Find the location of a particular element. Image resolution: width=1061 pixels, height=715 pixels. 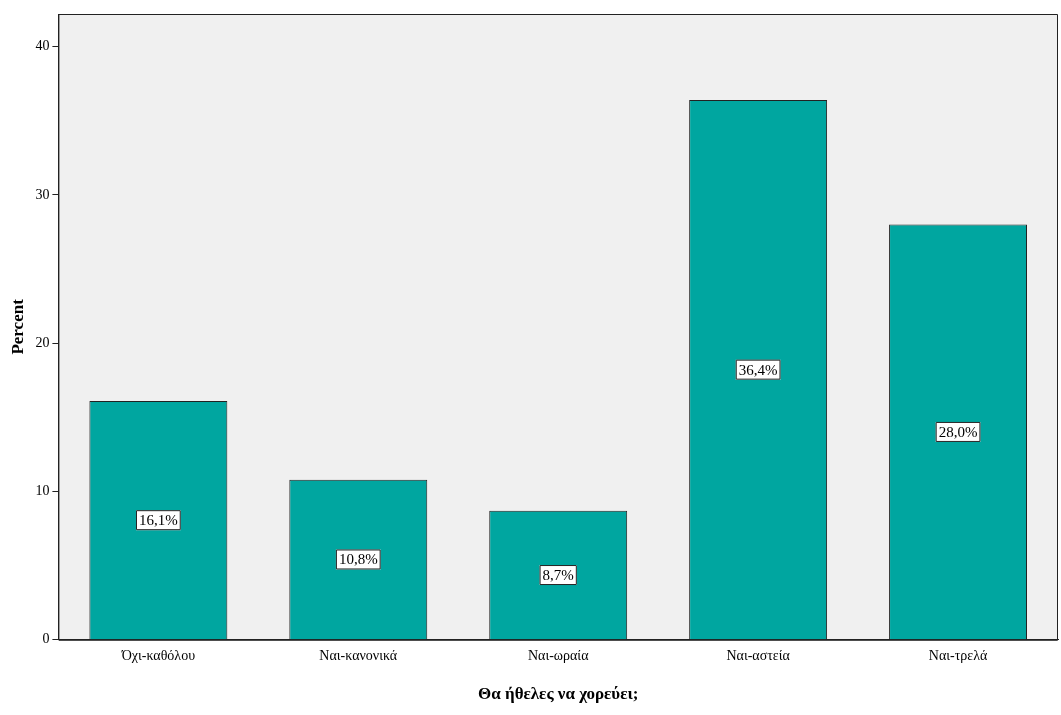

x-tick-label: Ναι-κανονικά is located at coordinates (358, 655).